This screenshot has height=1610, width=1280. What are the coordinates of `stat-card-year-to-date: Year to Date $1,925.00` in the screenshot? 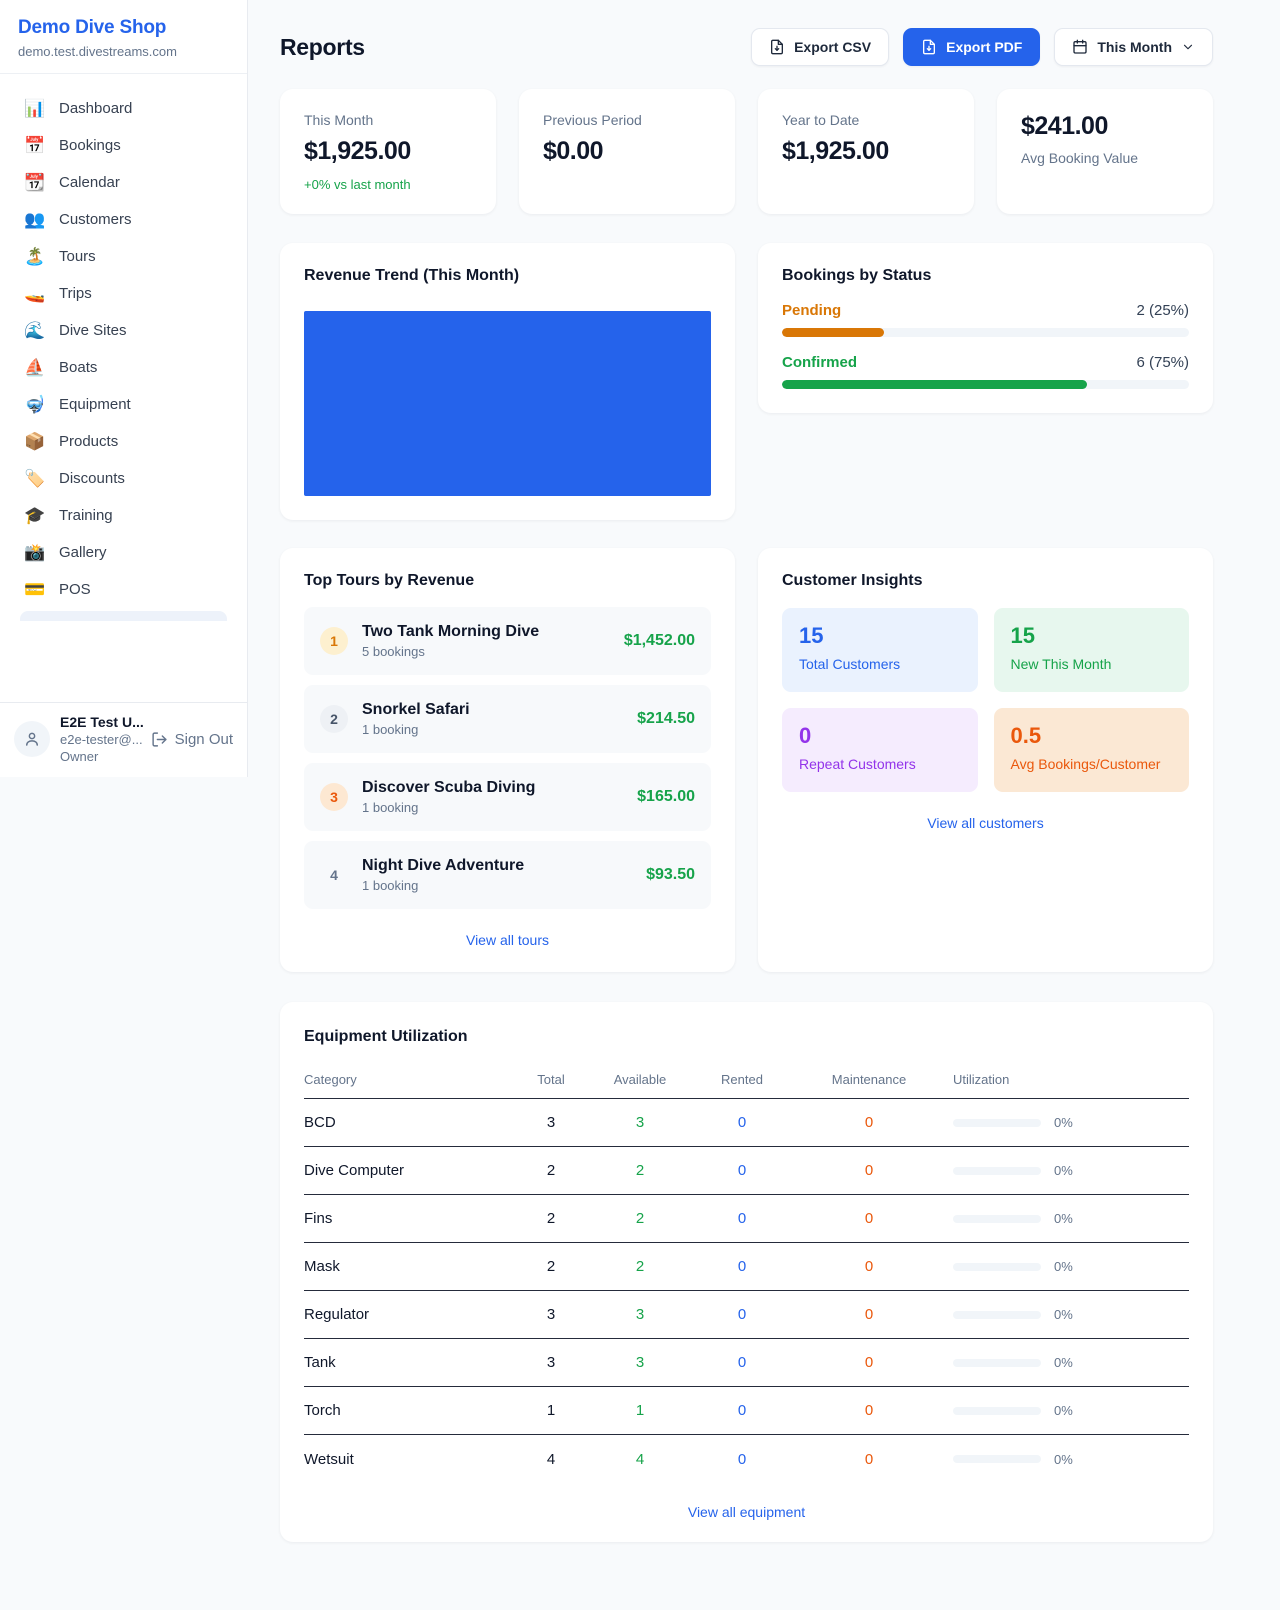 It's located at (866, 151).